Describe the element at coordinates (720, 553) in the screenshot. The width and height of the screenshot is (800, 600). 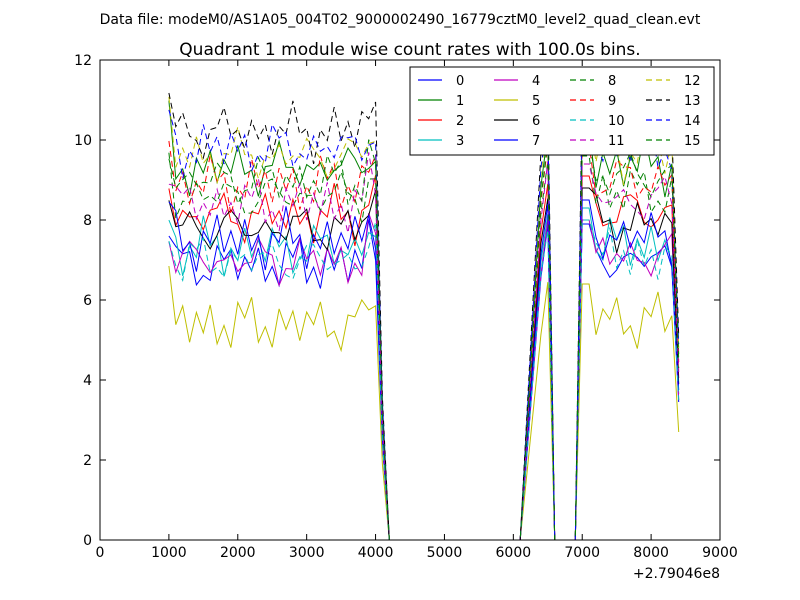
I see `x-tick-label: 9000` at that location.